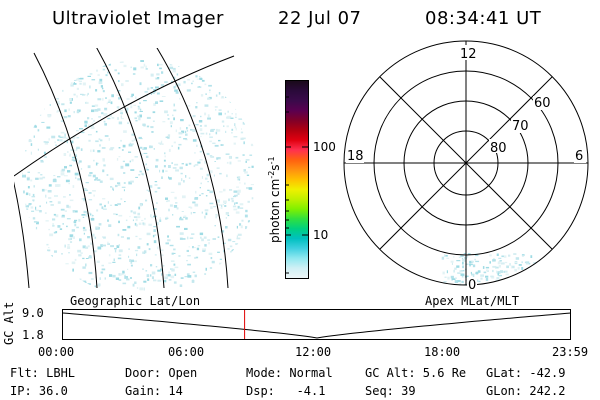 The height and width of the screenshot is (400, 600). I want to click on gc-alt-bottom-value: 1.8, so click(33, 335).